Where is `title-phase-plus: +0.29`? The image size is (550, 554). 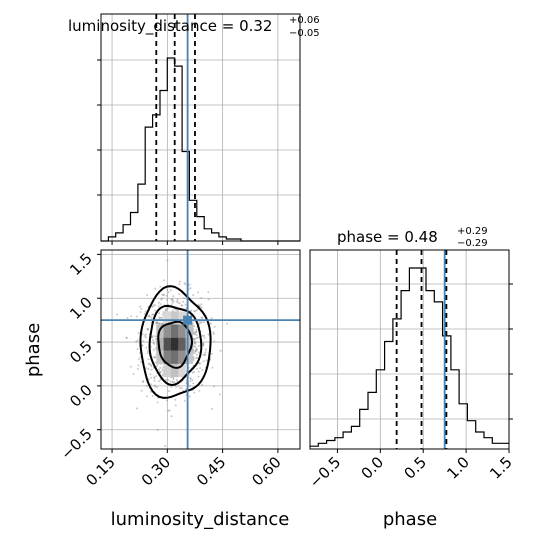
title-phase-plus: +0.29 is located at coordinates (472, 231).